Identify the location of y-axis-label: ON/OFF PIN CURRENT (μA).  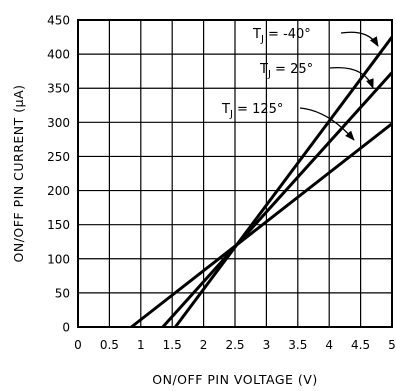
(18, 173).